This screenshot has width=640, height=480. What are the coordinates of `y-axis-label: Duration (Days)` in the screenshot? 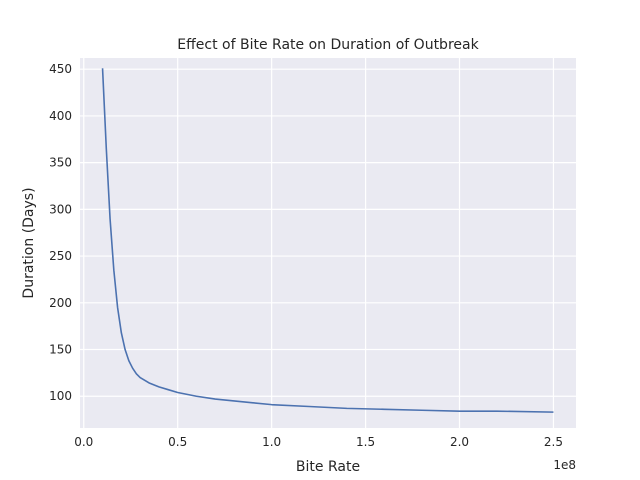 It's located at (29, 242).